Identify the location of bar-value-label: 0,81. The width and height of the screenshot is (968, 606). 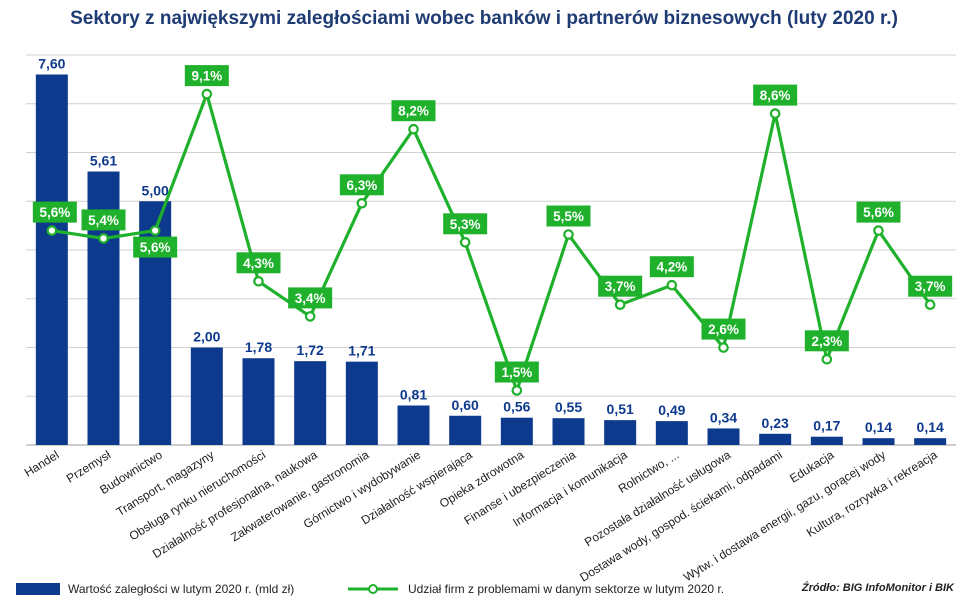
(413, 395).